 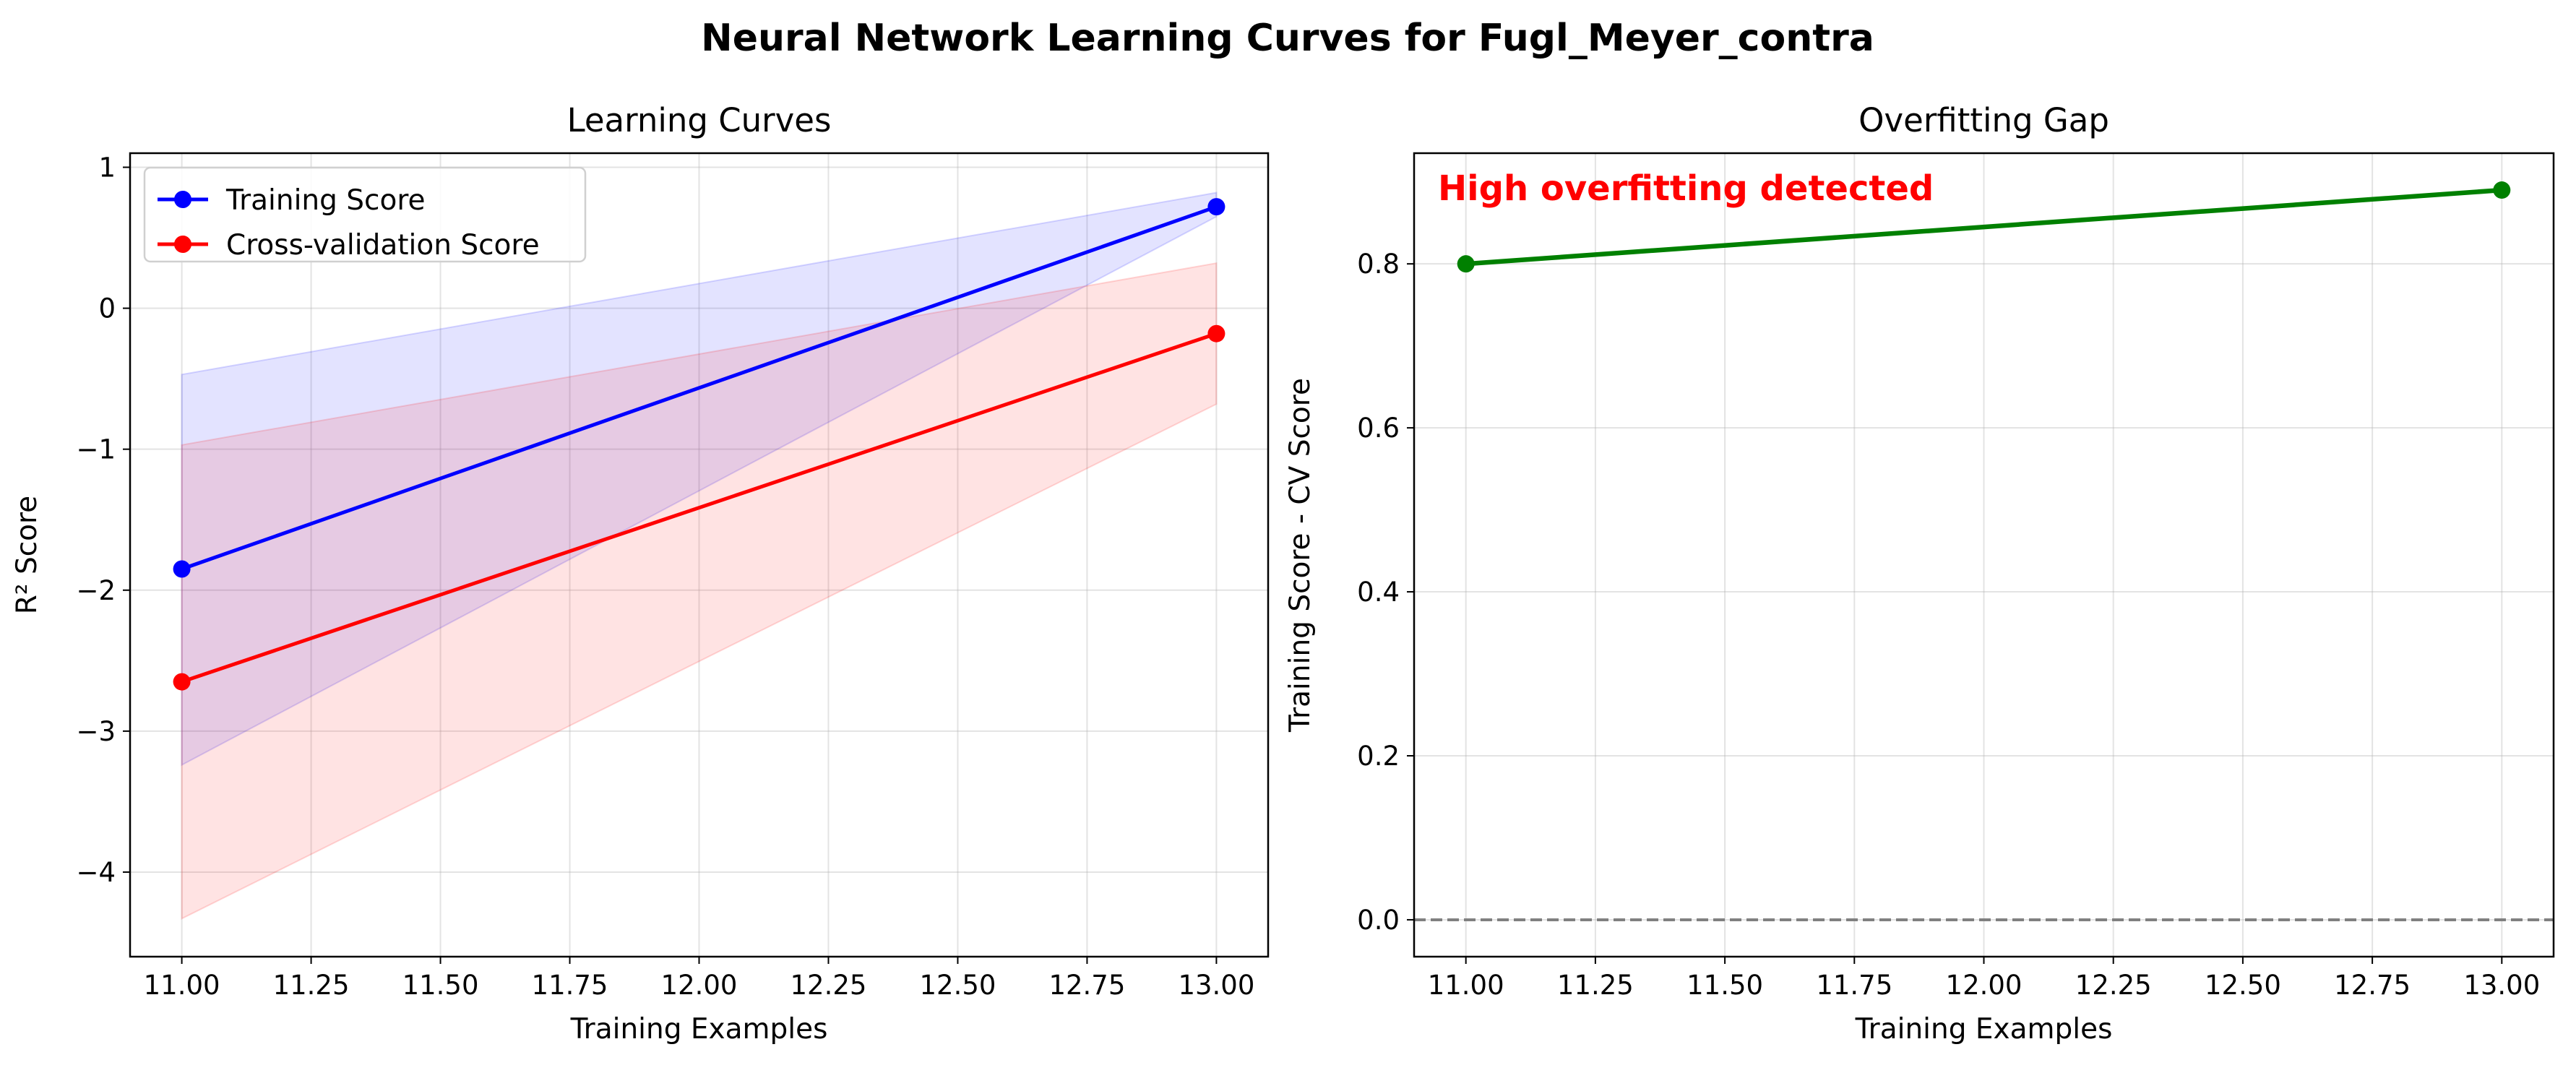 I want to click on y-tick-label: 0.0, so click(x=1378, y=920).